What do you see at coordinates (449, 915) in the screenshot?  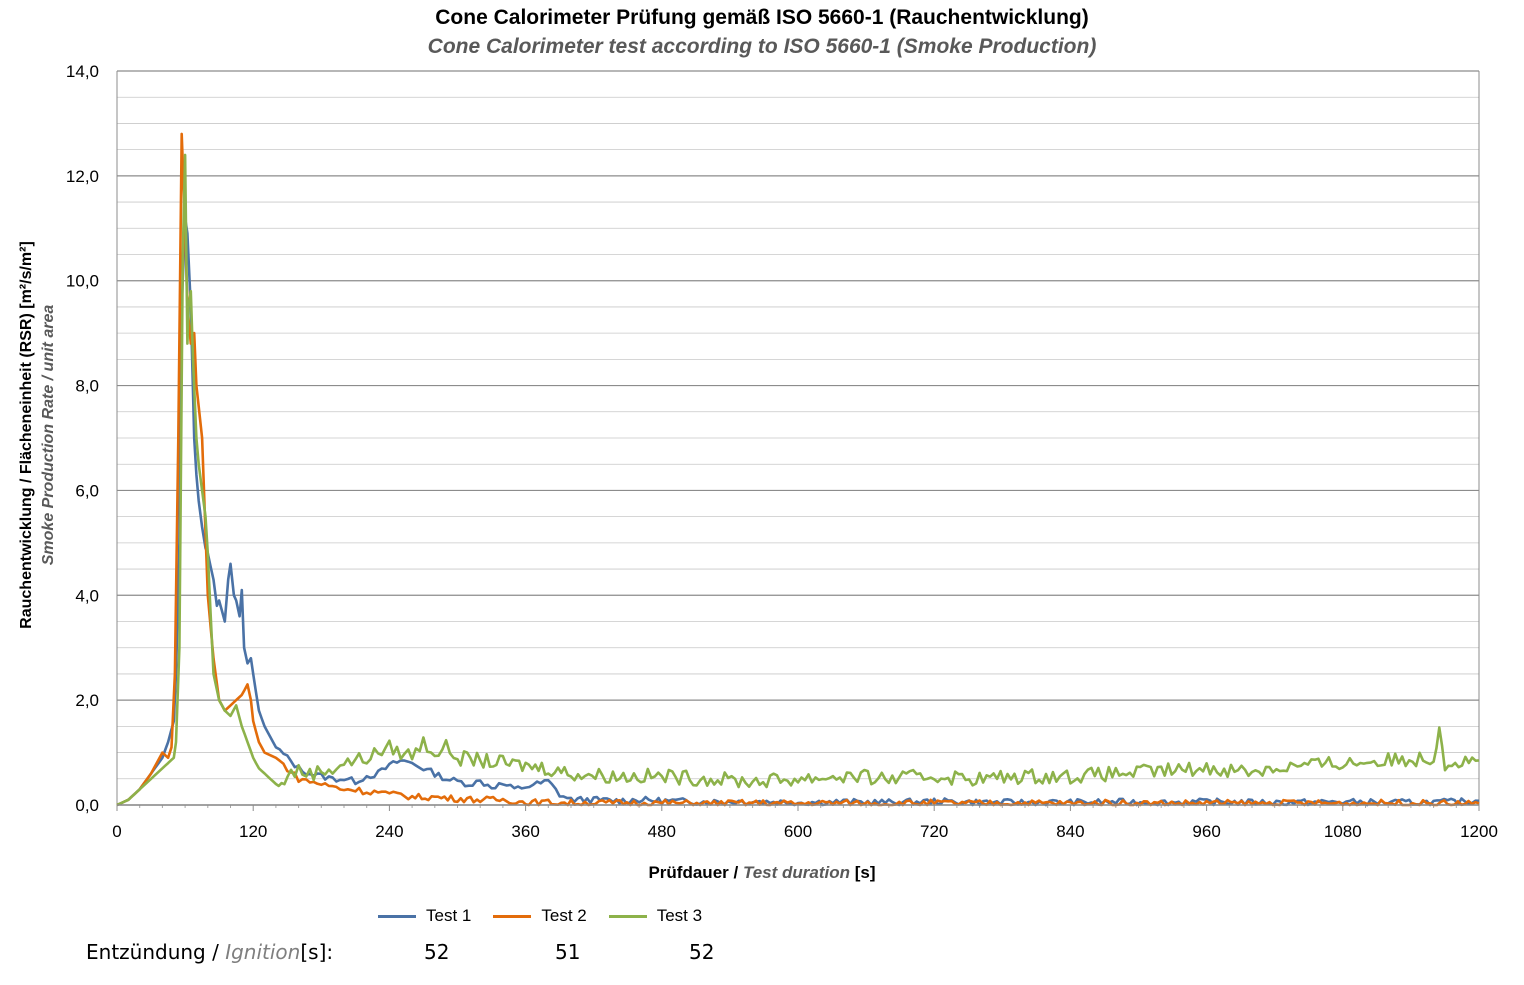 I see `legend-label-test1: Test 1` at bounding box center [449, 915].